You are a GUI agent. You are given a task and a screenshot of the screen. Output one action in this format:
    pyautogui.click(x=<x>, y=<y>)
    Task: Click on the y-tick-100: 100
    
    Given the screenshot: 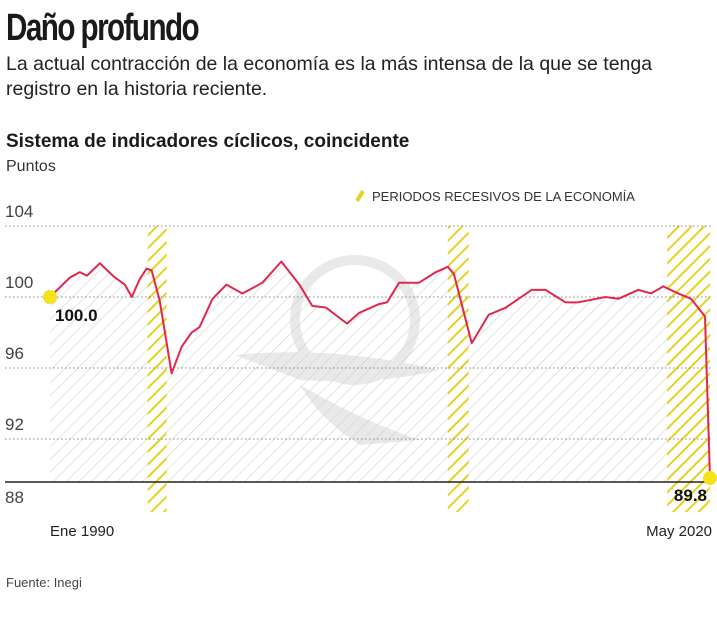 What is the action you would take?
    pyautogui.click(x=19, y=282)
    